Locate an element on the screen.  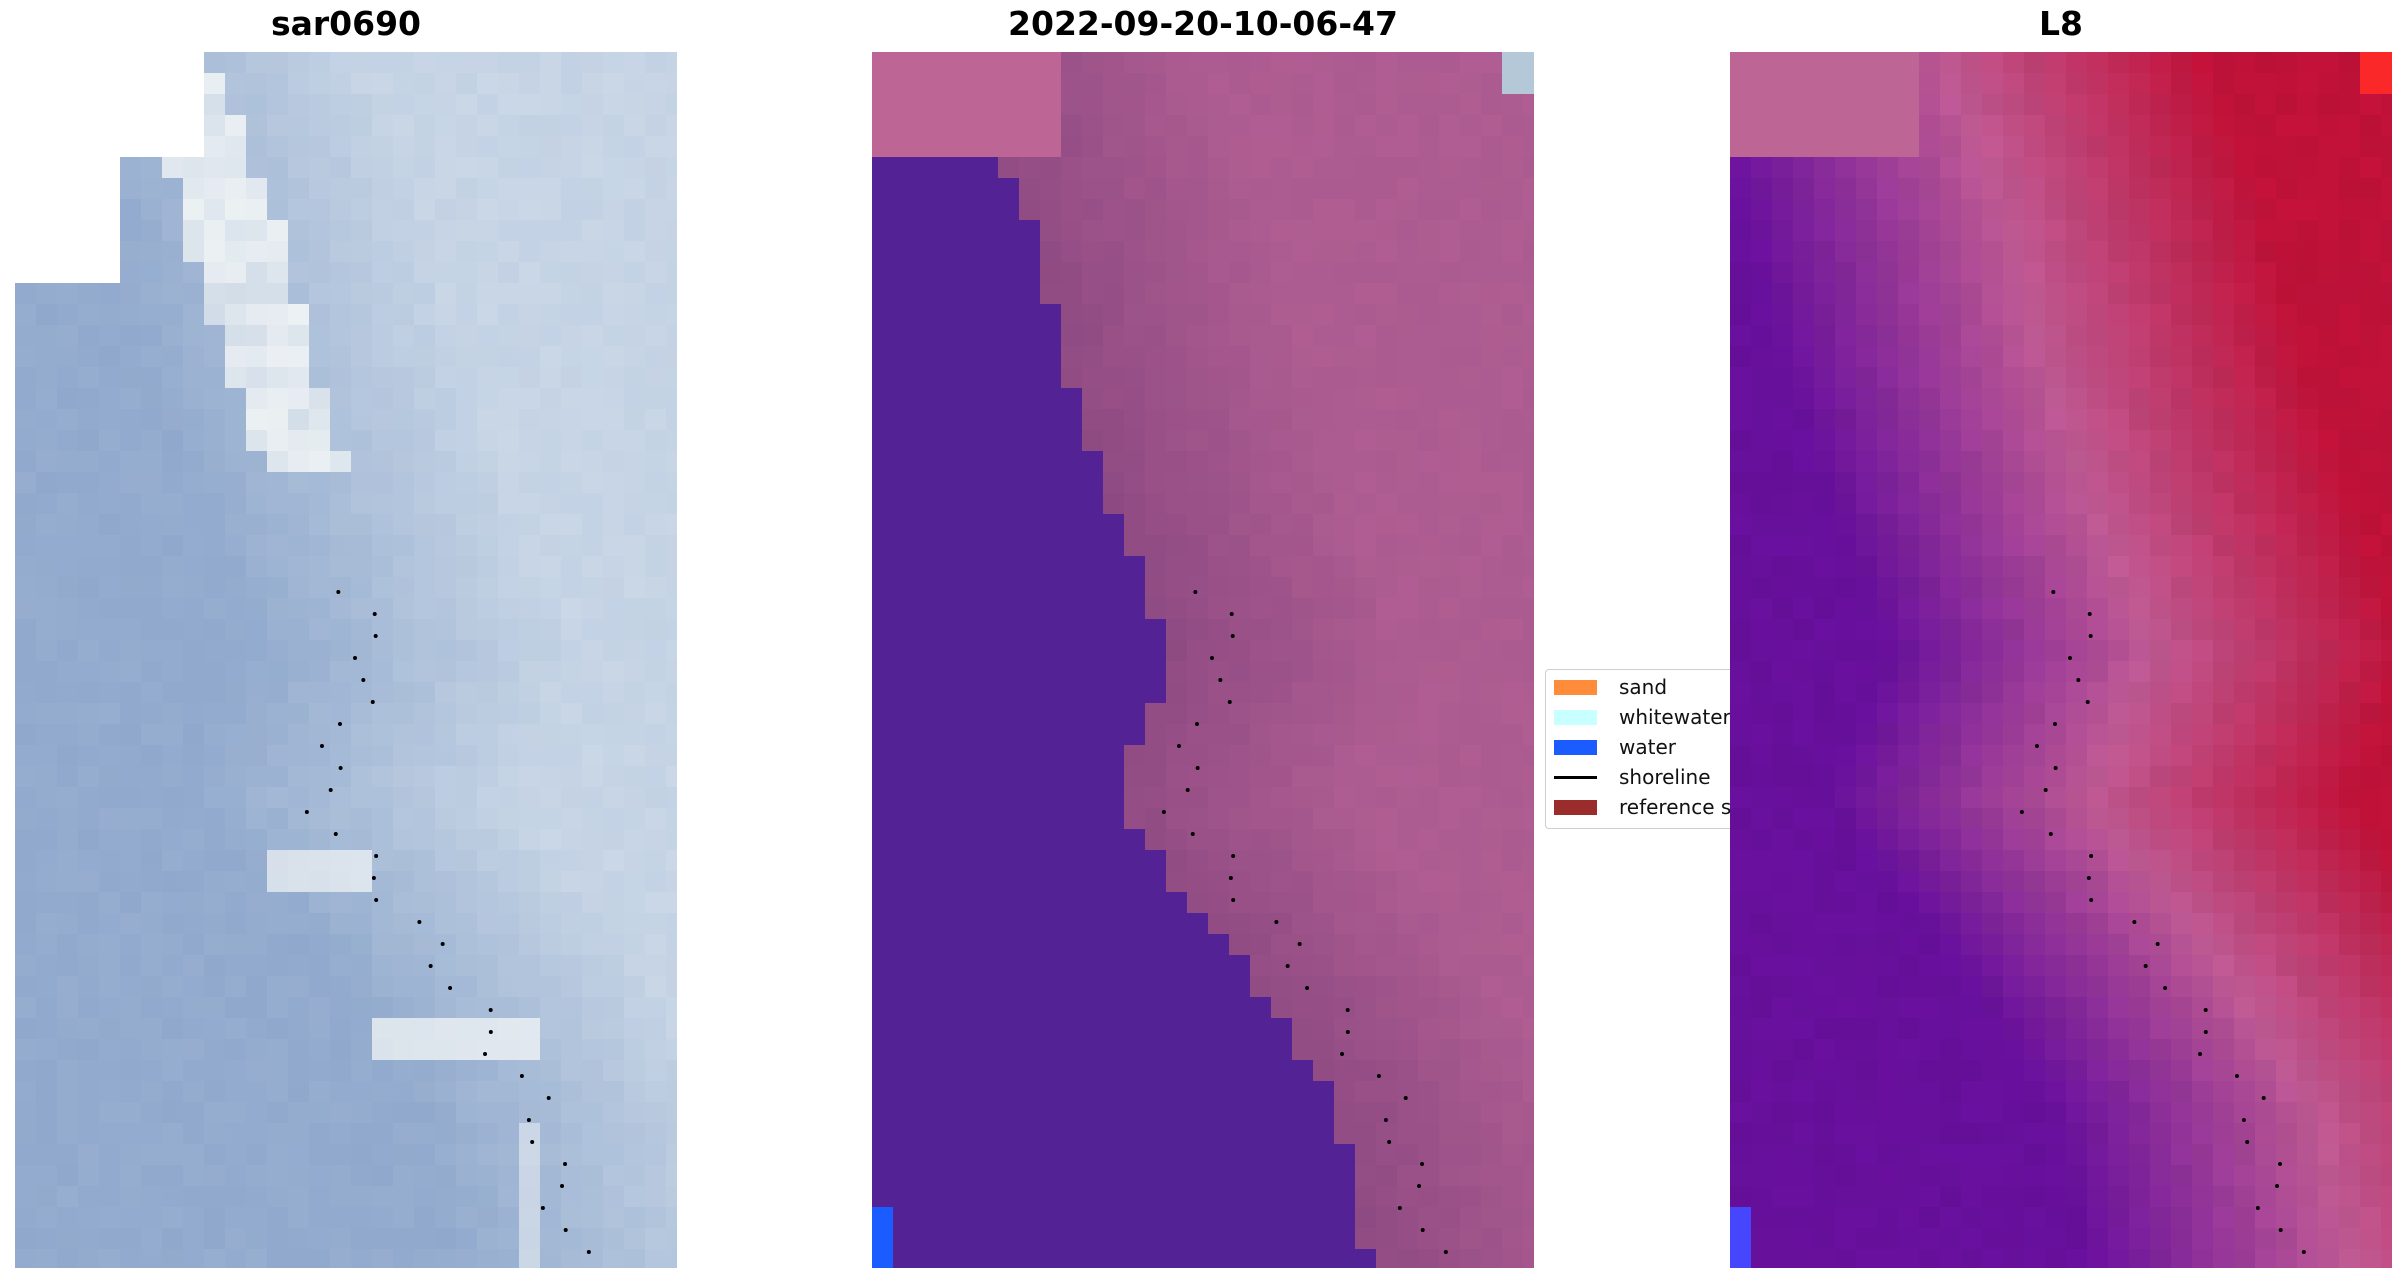
legend-item-water: water is located at coordinates (1615, 747).